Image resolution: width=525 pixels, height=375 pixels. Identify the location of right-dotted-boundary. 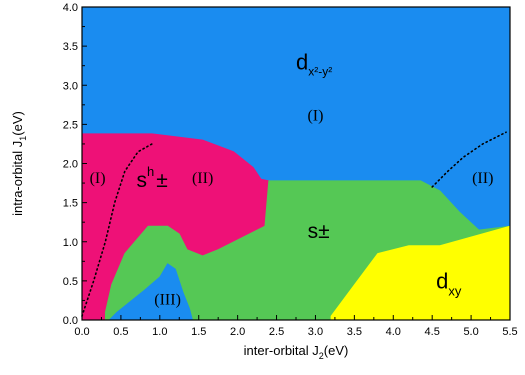
(469, 159).